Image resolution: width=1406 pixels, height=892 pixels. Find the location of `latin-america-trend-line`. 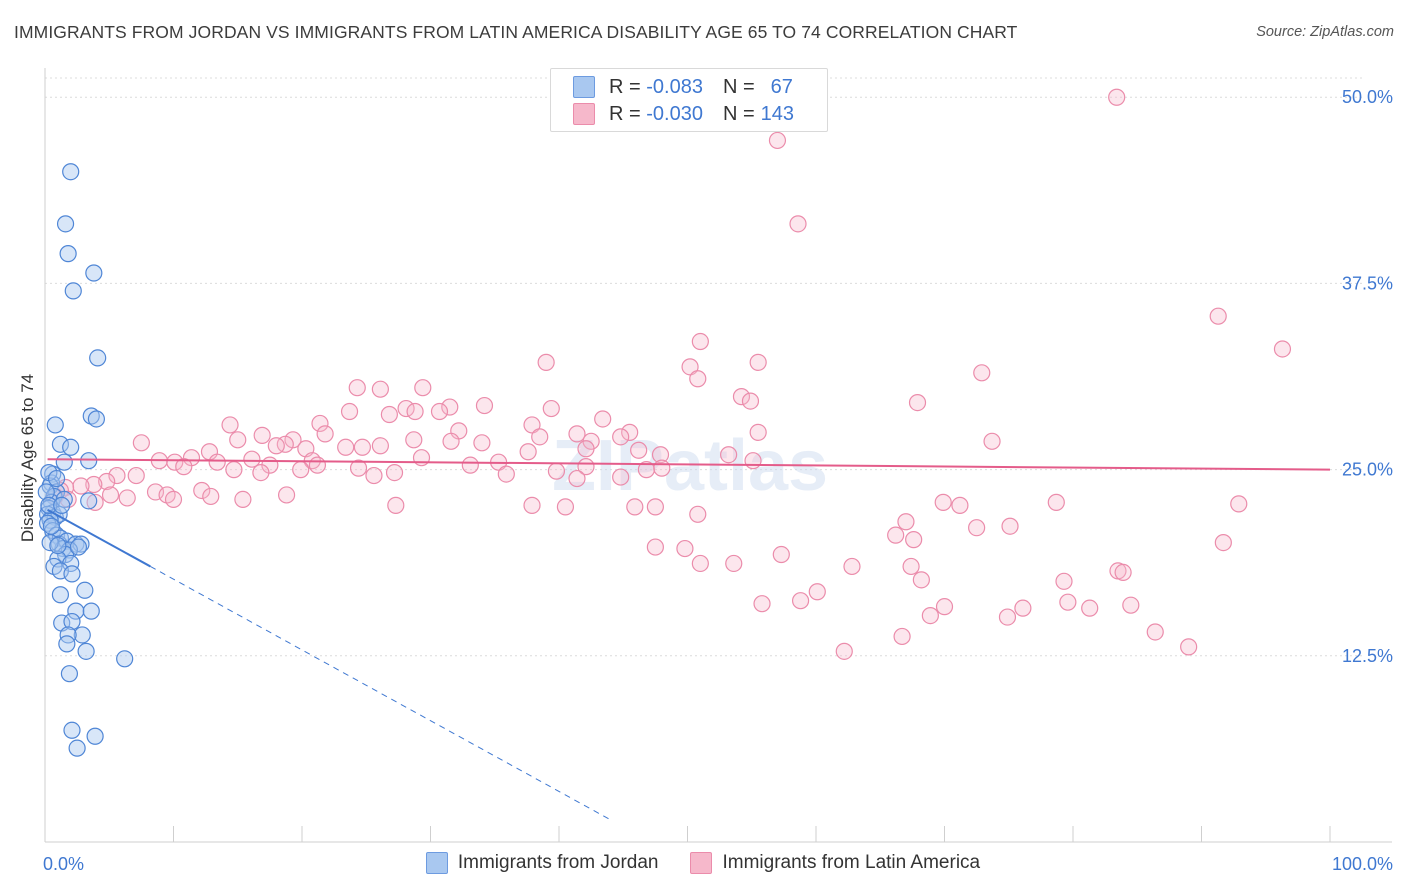

latin-america-trend-line is located at coordinates (689, 464).